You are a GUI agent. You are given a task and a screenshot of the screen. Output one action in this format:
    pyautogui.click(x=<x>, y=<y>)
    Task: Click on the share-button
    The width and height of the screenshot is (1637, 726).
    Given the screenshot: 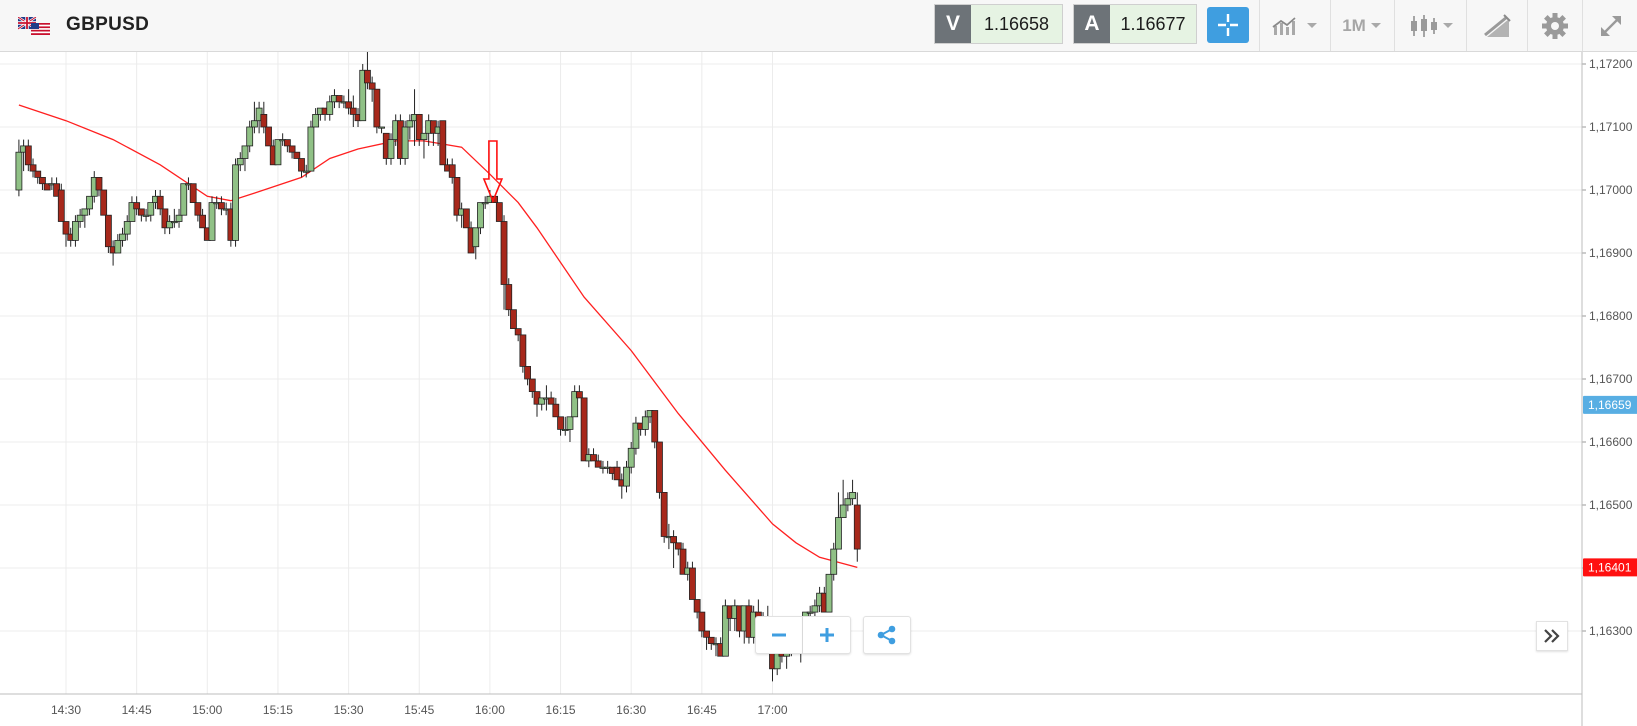 What is the action you would take?
    pyautogui.click(x=887, y=635)
    